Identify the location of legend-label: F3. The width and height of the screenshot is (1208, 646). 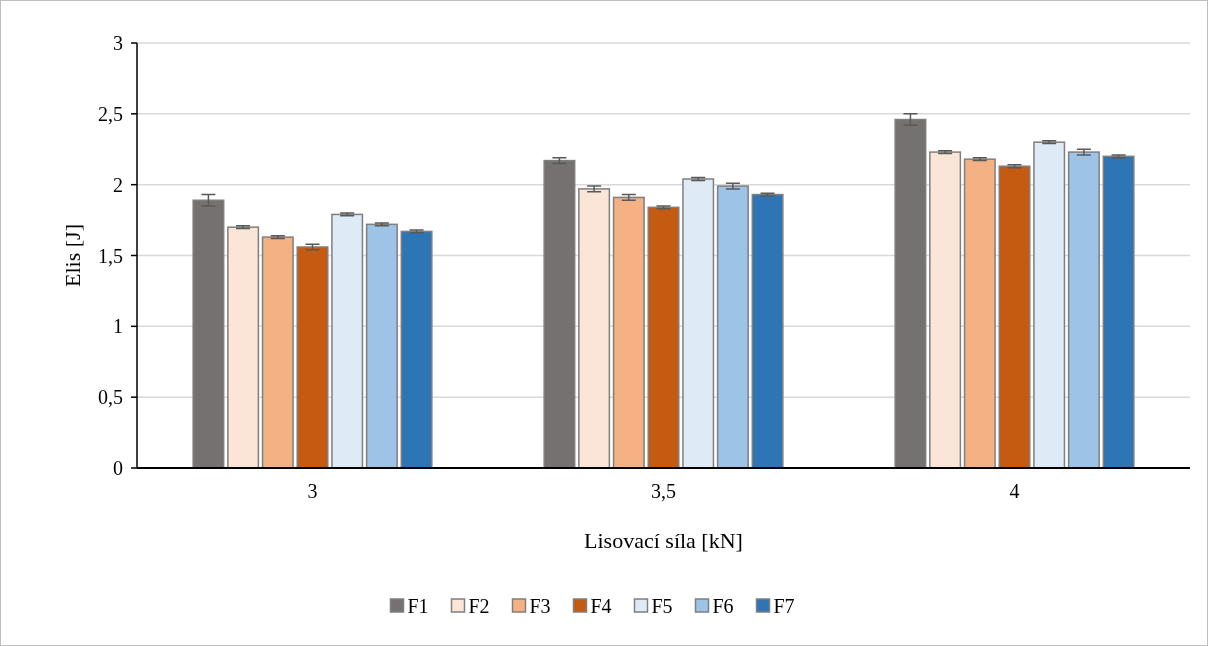
(540, 606).